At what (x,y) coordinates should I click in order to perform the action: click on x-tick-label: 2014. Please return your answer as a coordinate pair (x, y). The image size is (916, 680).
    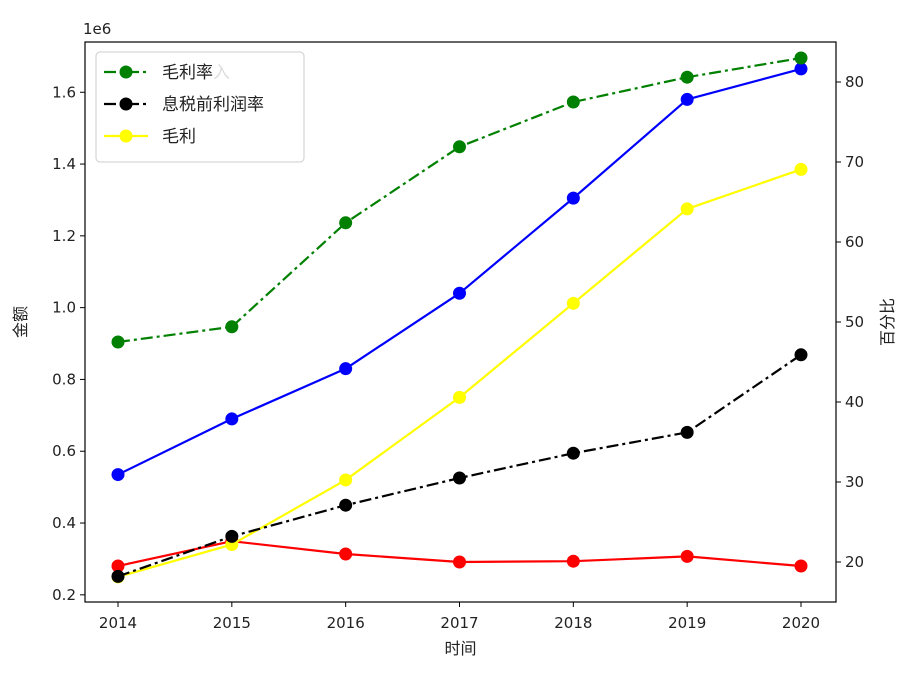
    Looking at the image, I should click on (118, 623).